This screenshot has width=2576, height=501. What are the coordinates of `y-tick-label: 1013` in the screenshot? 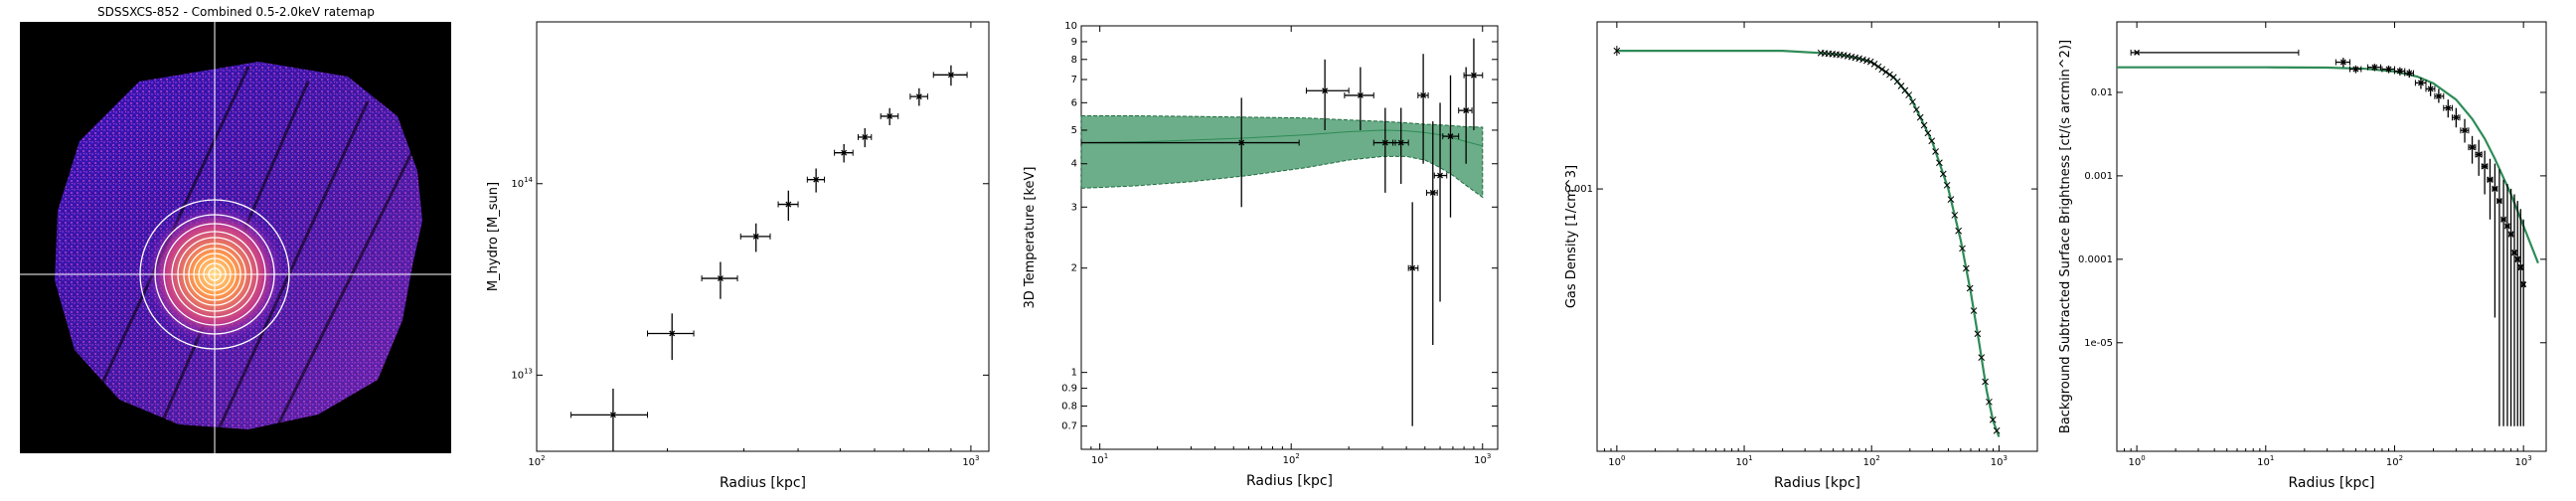 It's located at (522, 374).